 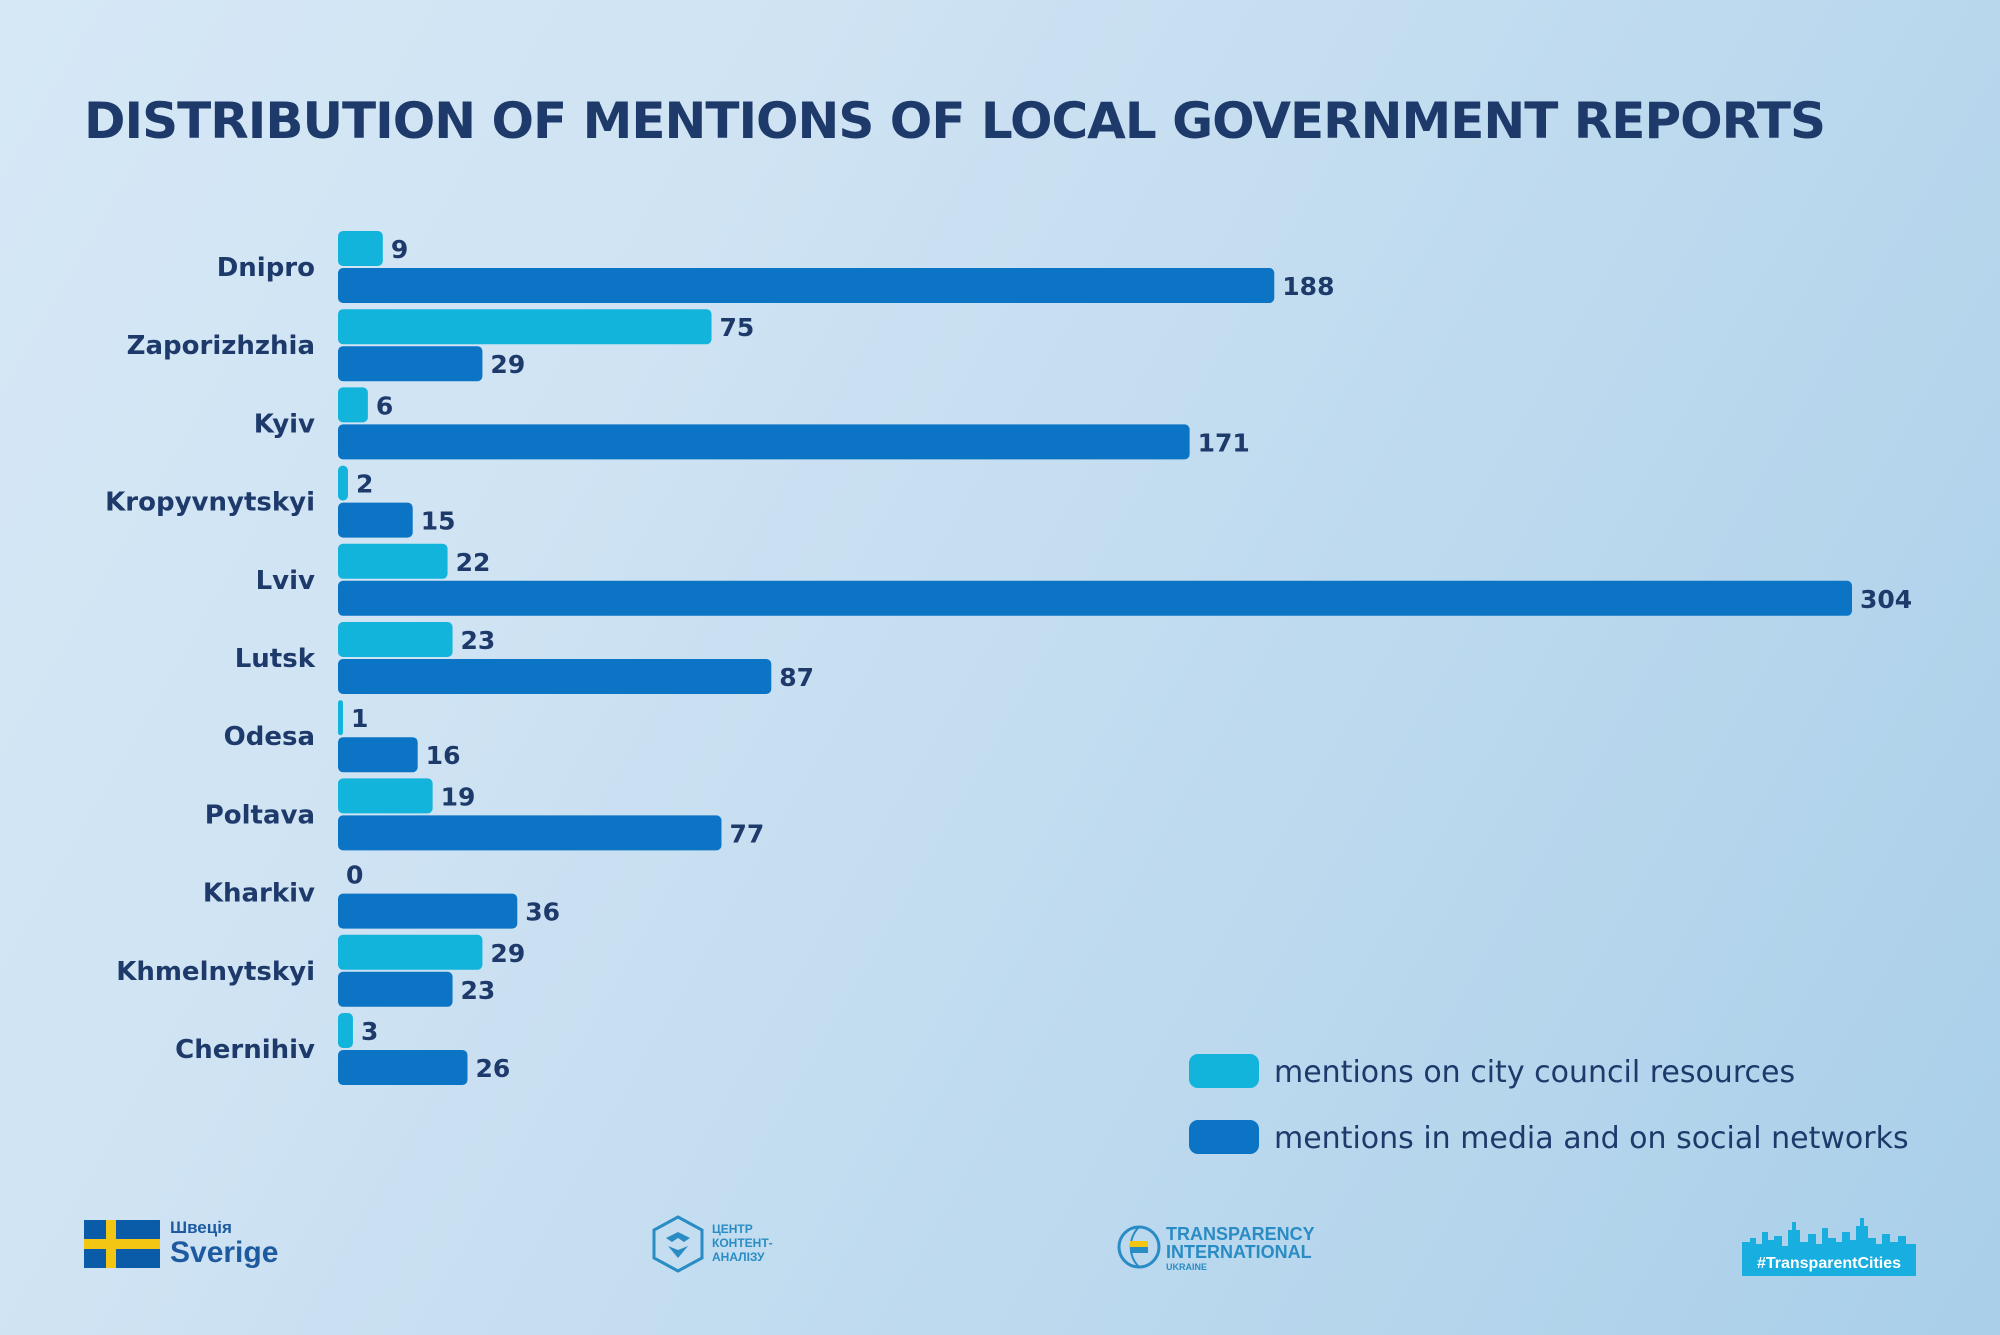 What do you see at coordinates (245, 1050) in the screenshot?
I see `category-label-chernihiv: Chernihiv` at bounding box center [245, 1050].